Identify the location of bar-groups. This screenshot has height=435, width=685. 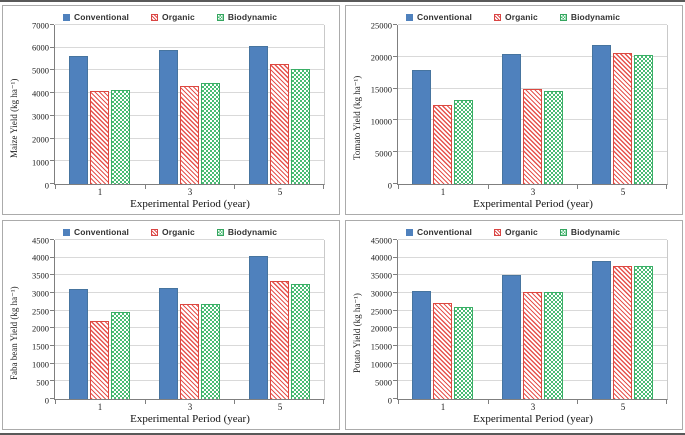
(189, 104).